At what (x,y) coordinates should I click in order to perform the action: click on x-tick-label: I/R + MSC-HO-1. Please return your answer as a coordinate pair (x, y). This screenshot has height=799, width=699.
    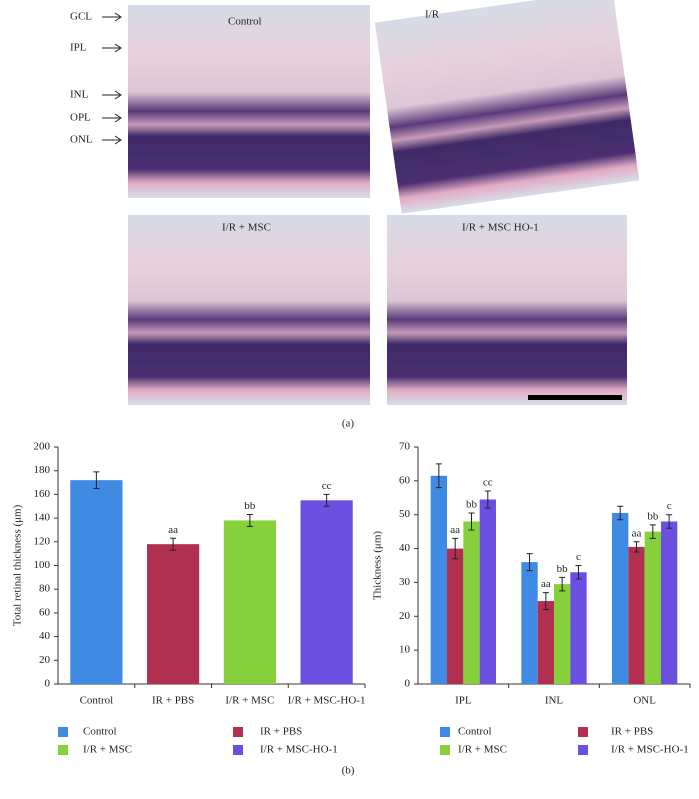
    Looking at the image, I should click on (327, 701).